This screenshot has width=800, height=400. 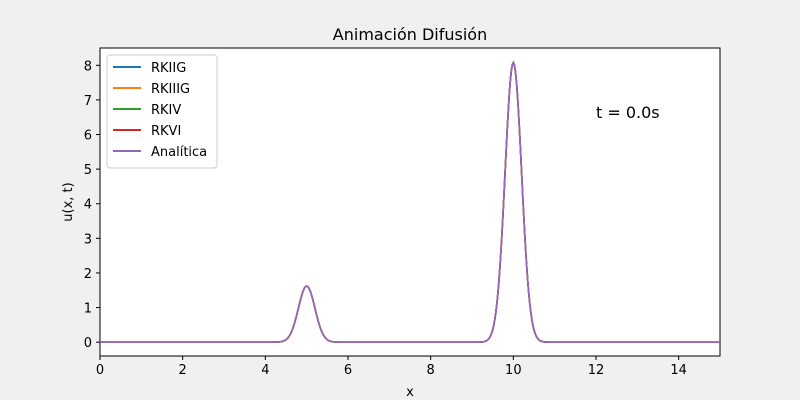 I want to click on y-tick-label: 1, so click(x=88, y=309).